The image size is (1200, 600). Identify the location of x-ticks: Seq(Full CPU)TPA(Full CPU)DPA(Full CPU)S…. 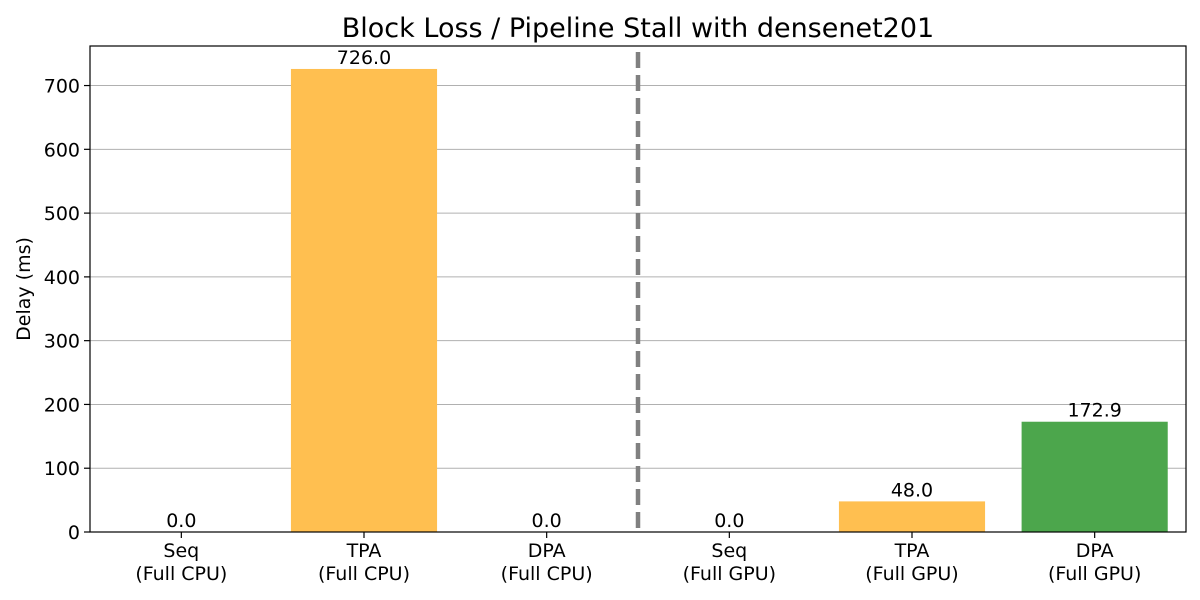
(638, 558).